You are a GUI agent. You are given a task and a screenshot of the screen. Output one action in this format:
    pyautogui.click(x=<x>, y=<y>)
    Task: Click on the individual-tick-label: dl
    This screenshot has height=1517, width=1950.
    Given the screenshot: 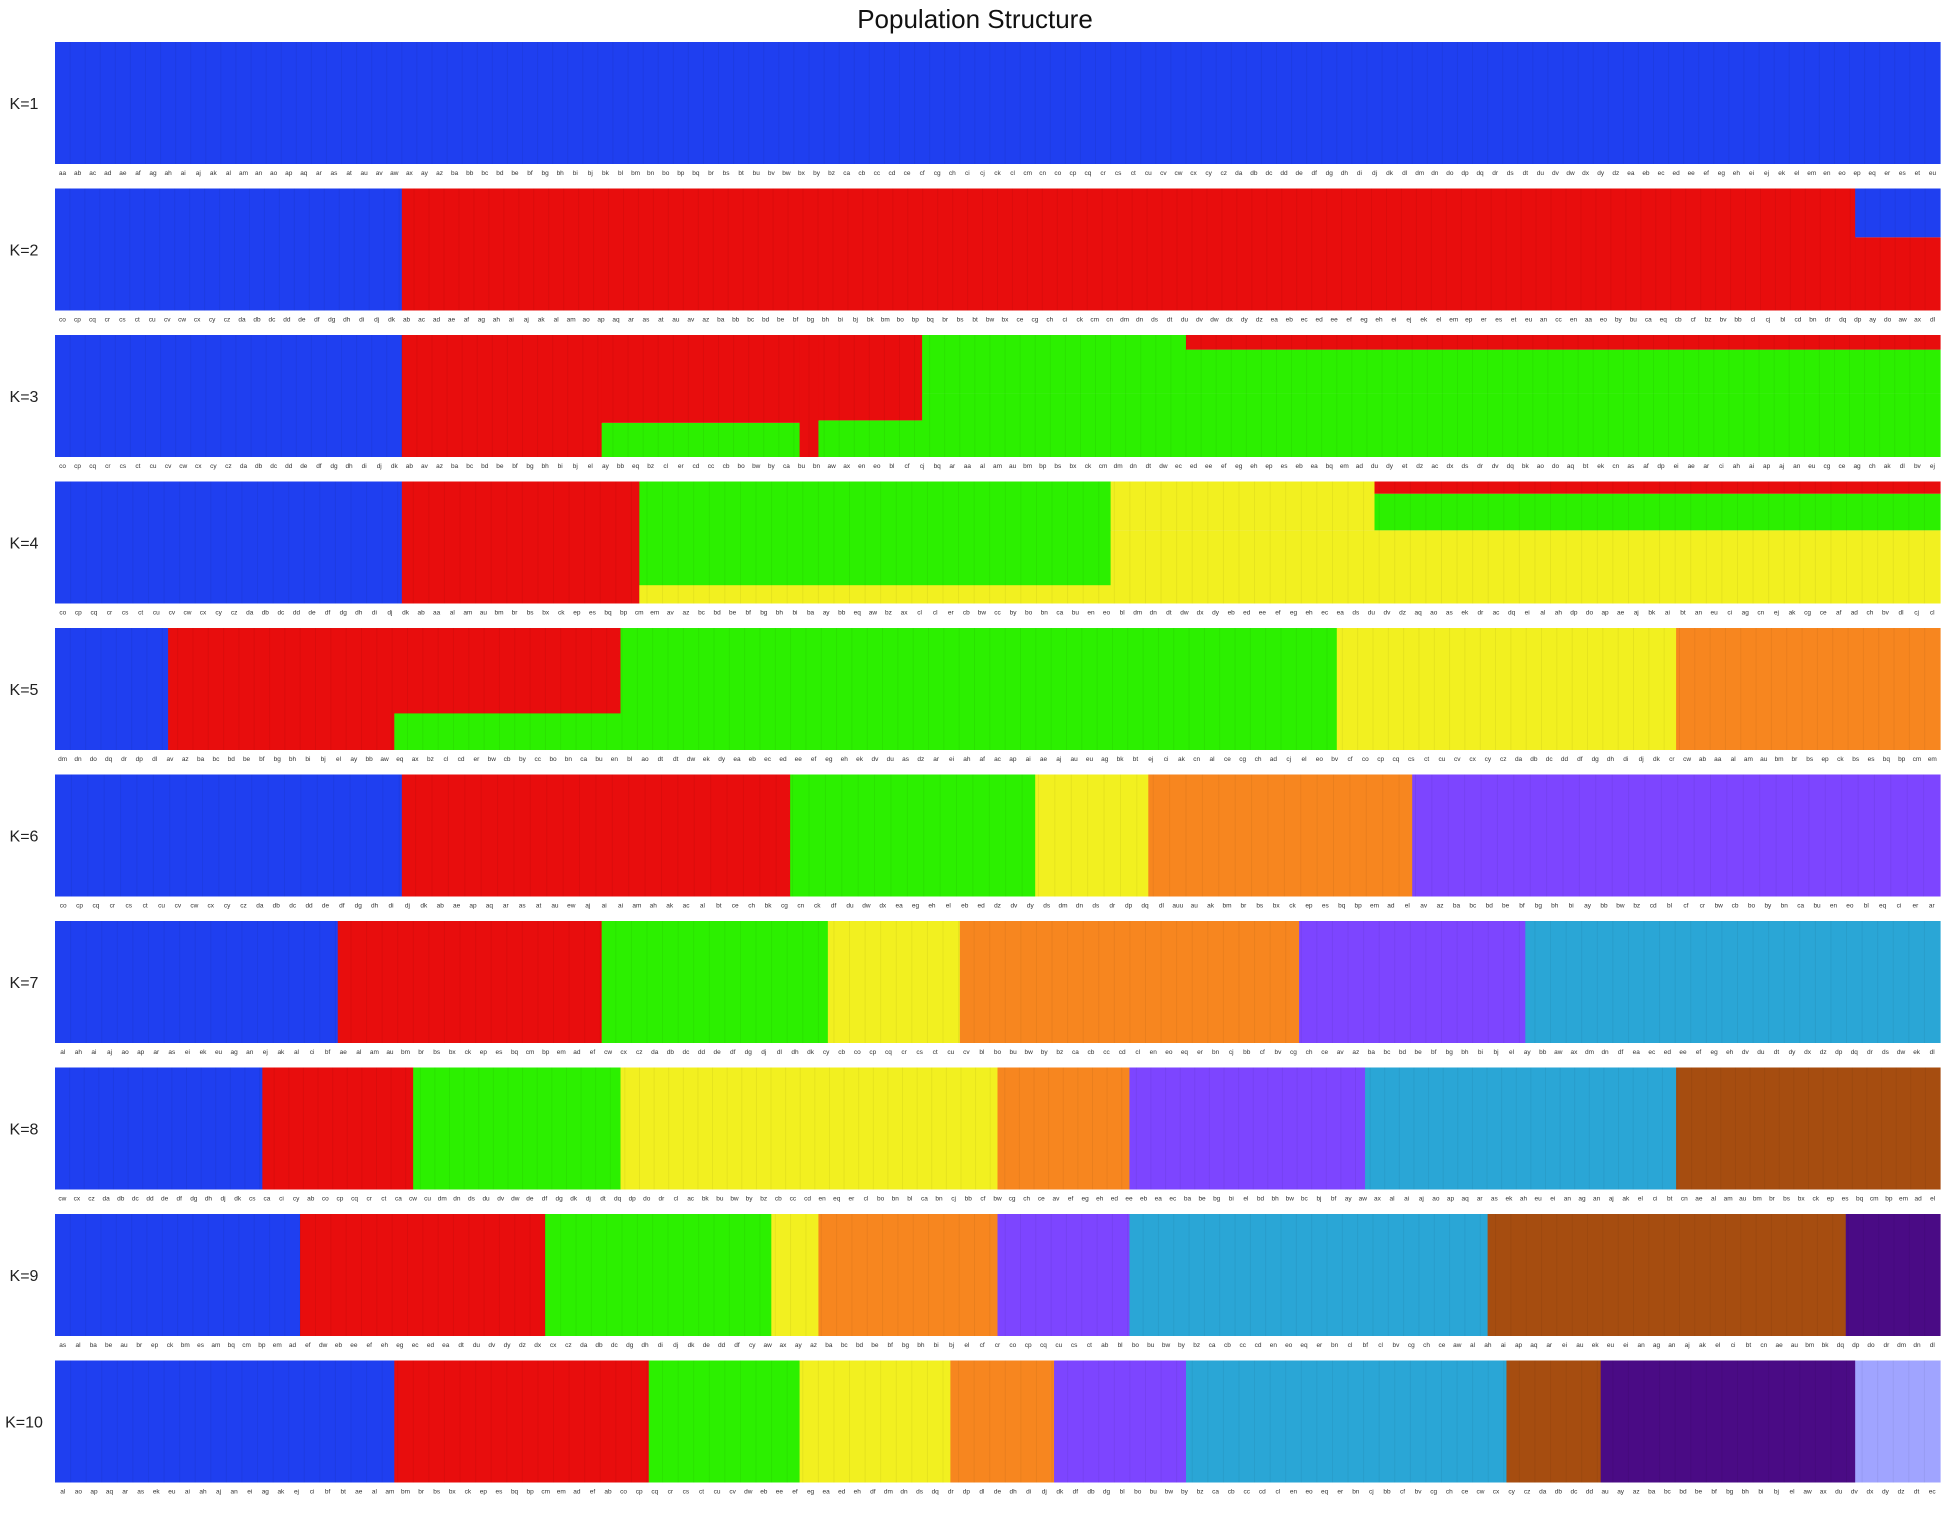 What is the action you would take?
    pyautogui.click(x=1933, y=1345)
    